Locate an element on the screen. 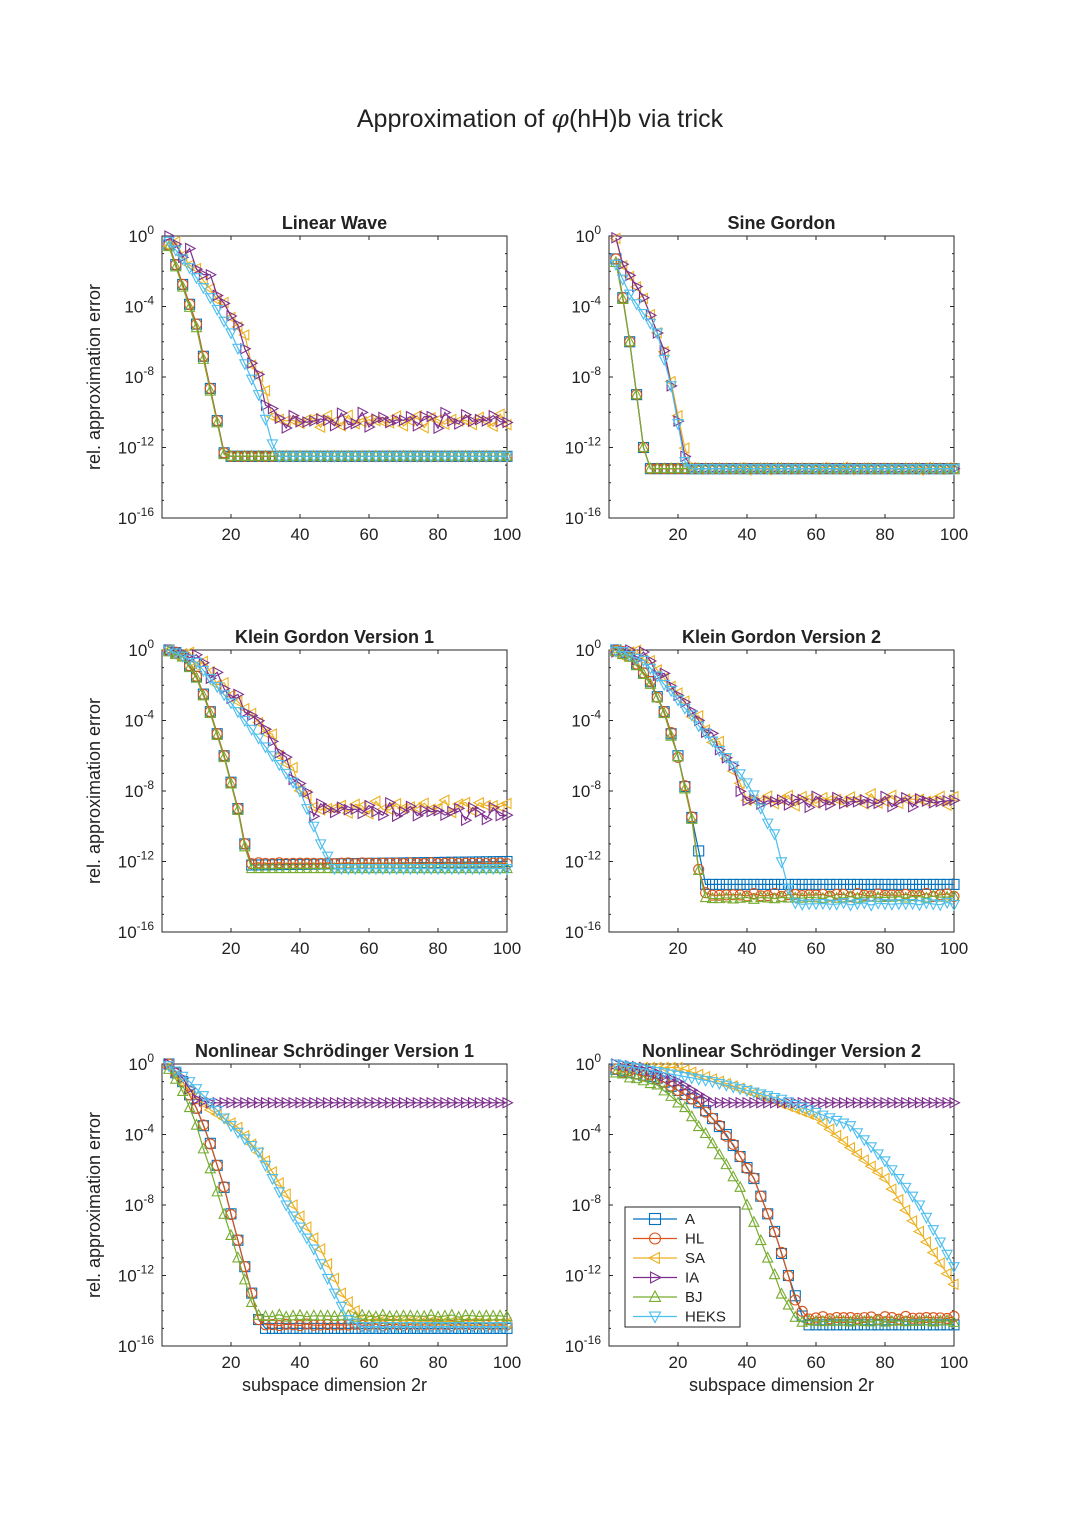  y-tick-label: 10-4 is located at coordinates (586, 719).